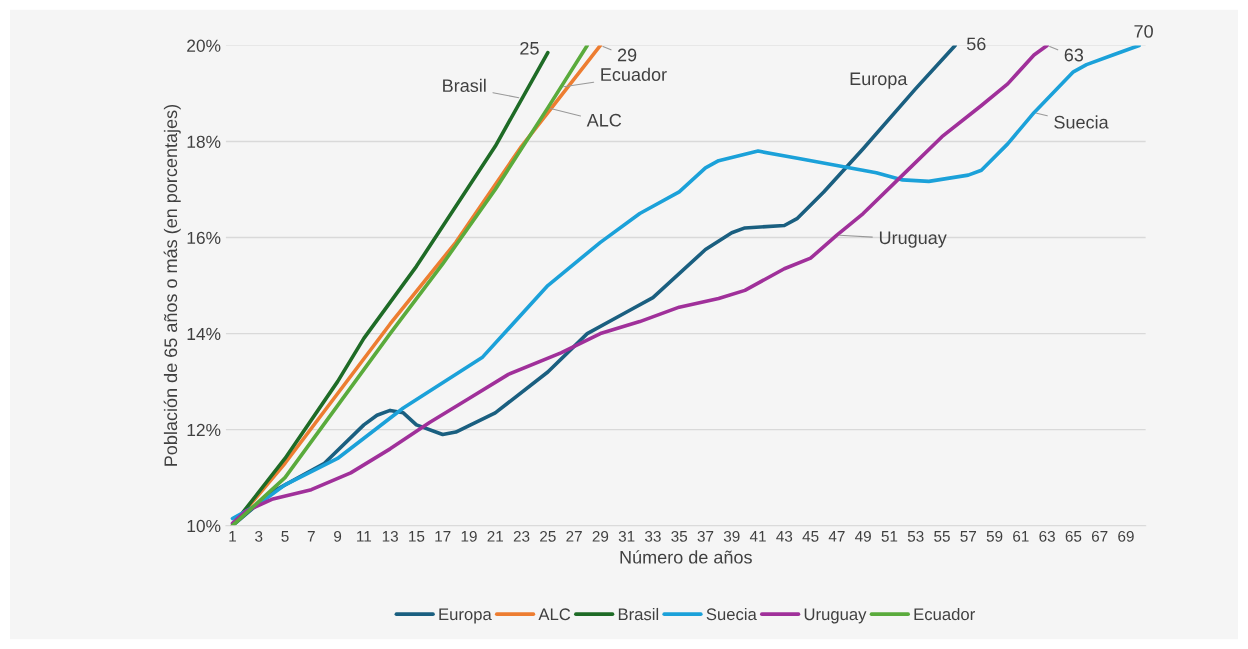  Describe the element at coordinates (944, 614) in the screenshot. I see `legend-label: Ecuador` at that location.